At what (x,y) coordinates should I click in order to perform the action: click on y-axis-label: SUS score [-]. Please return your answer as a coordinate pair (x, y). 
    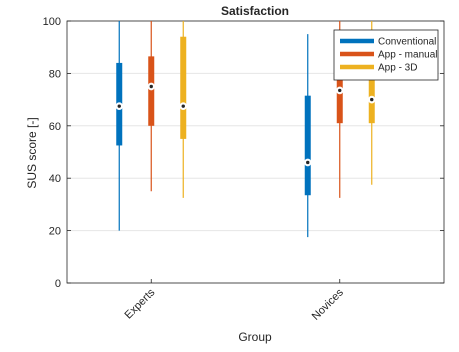
    Looking at the image, I should click on (32, 152).